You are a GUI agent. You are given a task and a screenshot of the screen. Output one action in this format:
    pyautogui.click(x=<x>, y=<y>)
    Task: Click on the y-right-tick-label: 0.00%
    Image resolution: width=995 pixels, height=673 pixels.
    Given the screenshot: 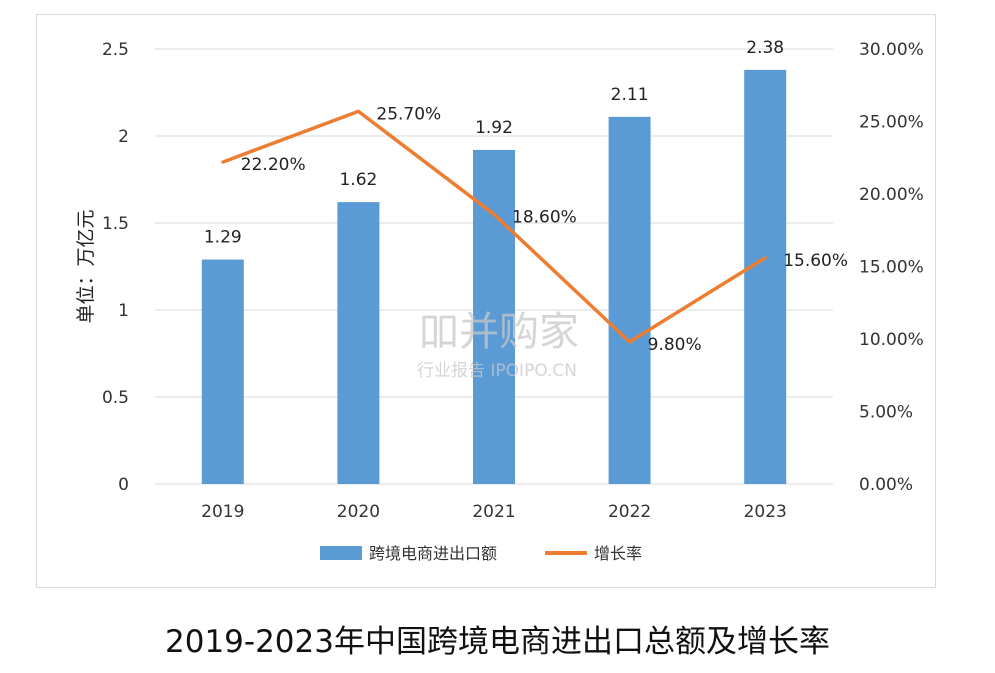 What is the action you would take?
    pyautogui.click(x=886, y=485)
    